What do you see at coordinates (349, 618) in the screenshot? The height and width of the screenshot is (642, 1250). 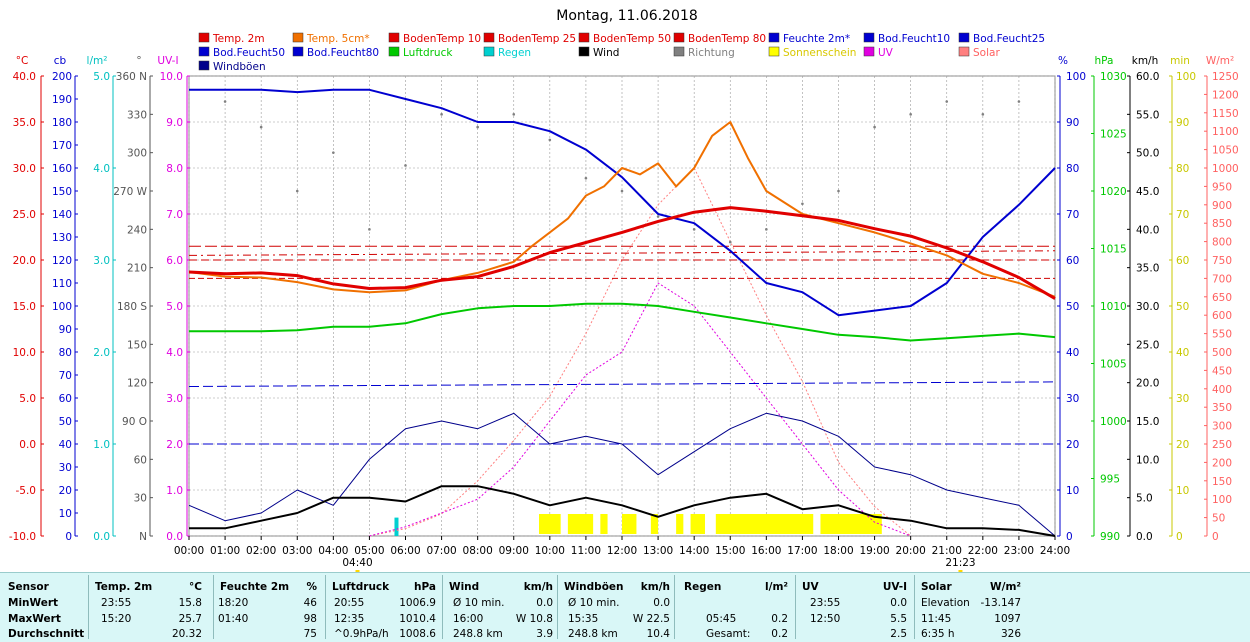 I see `stats-time: 12:35` at bounding box center [349, 618].